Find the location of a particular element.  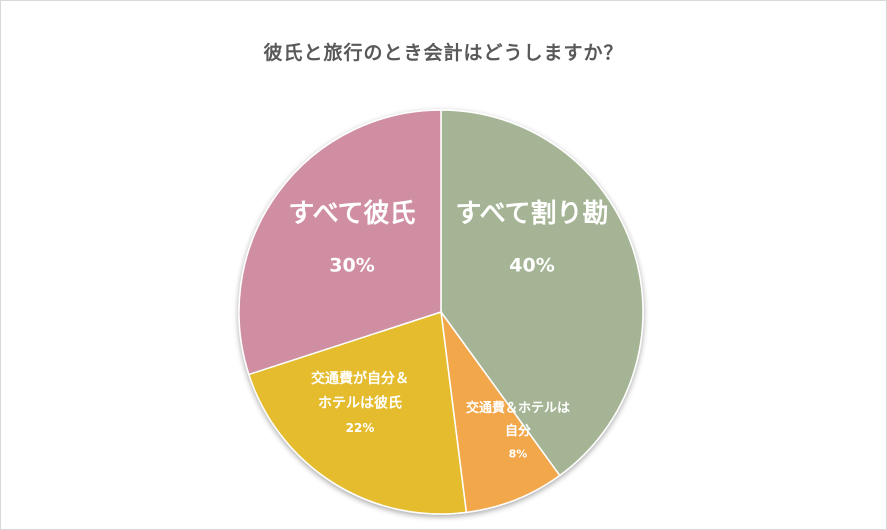

slice-label-line: すべて割り勘 is located at coordinates (531, 213).